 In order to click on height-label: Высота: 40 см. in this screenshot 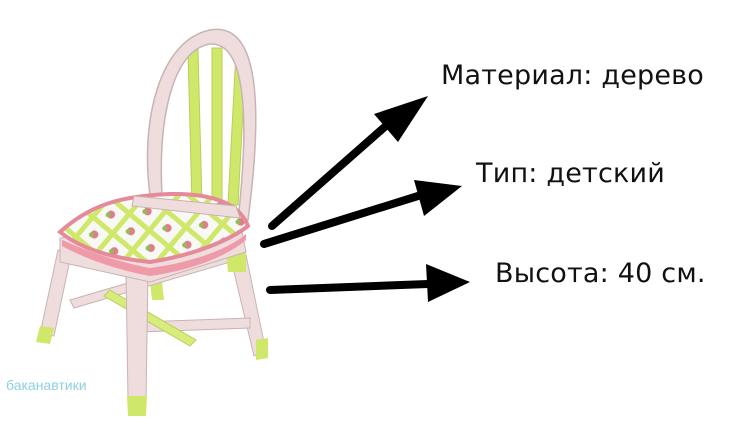, I will do `click(600, 273)`.